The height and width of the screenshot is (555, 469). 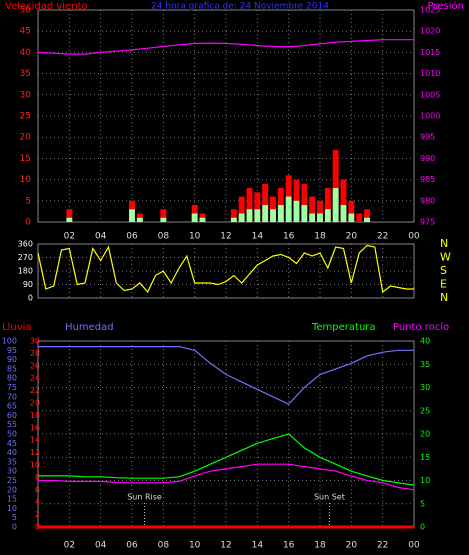 What do you see at coordinates (37, 502) in the screenshot?
I see `y-tick-label: 4` at bounding box center [37, 502].